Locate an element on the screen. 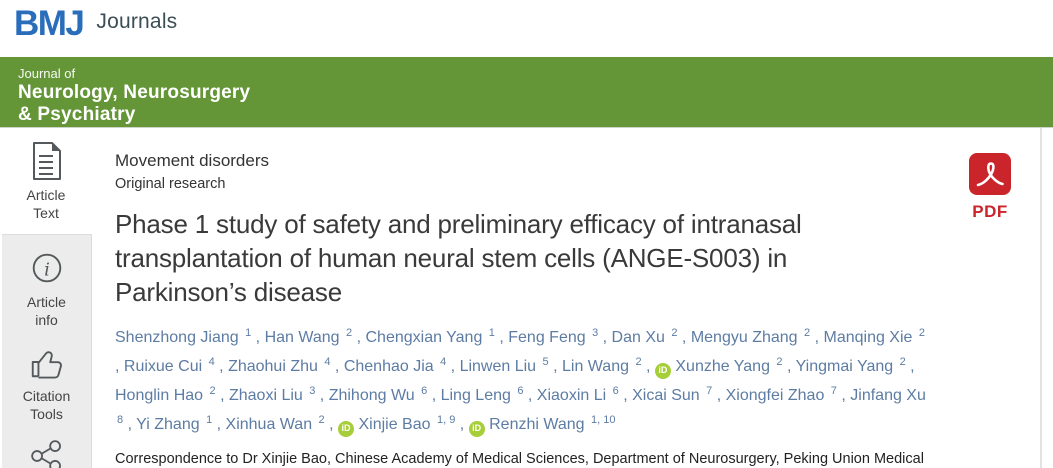 This screenshot has height=468, width=1053. sidebar: Article Text i Article info Cita is located at coordinates (46, 298).